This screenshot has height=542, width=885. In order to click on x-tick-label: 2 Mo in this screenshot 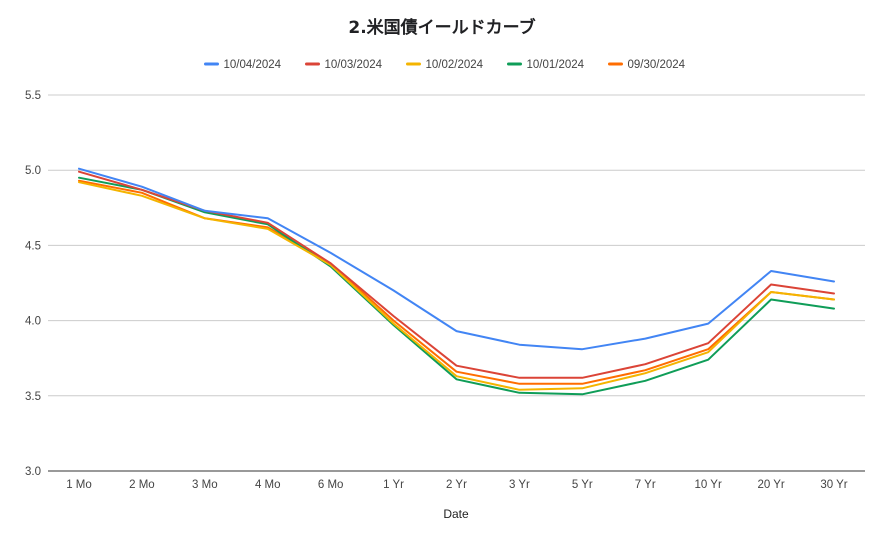, I will do `click(142, 485)`.